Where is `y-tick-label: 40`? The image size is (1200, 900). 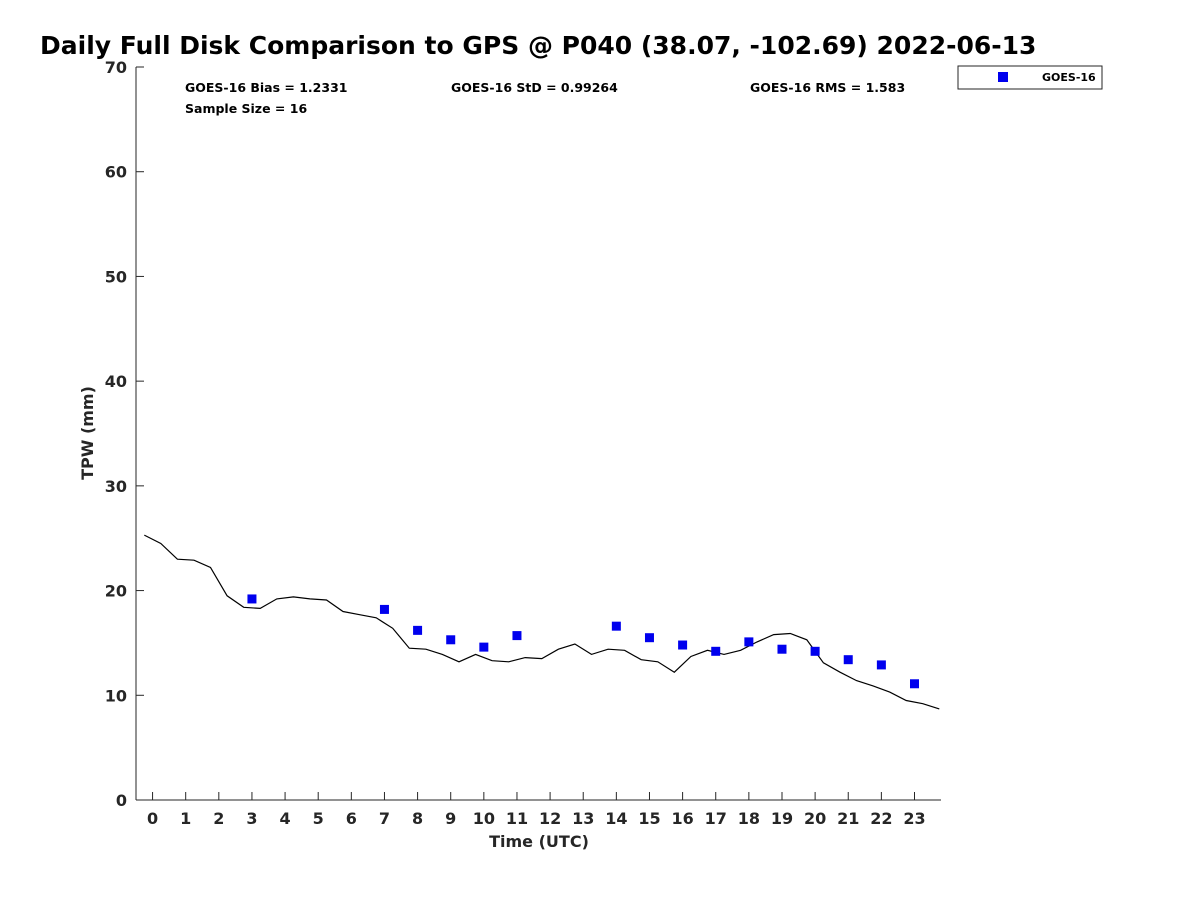 y-tick-label: 40 is located at coordinates (116, 381).